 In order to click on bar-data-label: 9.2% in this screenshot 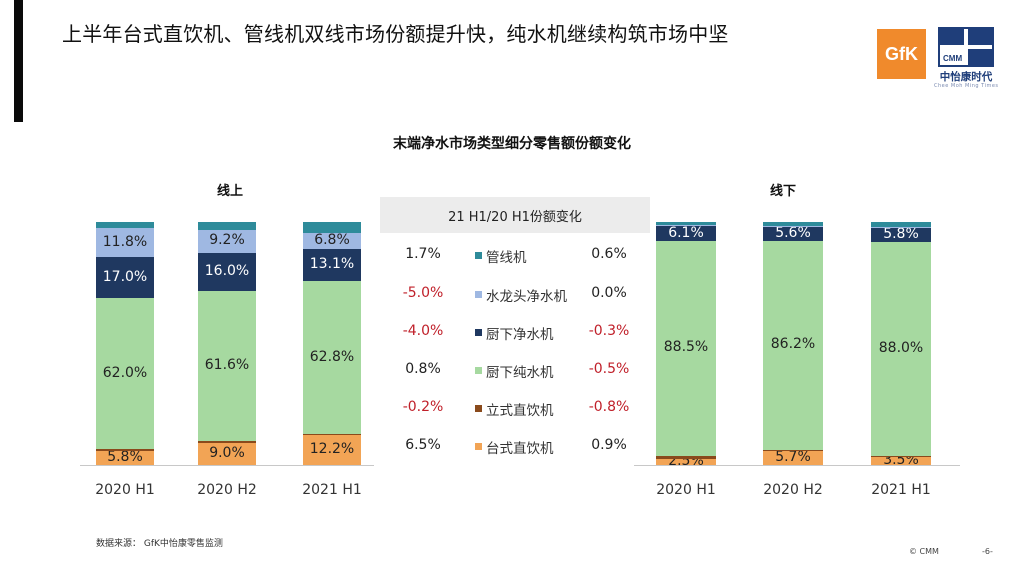, I will do `click(227, 240)`.